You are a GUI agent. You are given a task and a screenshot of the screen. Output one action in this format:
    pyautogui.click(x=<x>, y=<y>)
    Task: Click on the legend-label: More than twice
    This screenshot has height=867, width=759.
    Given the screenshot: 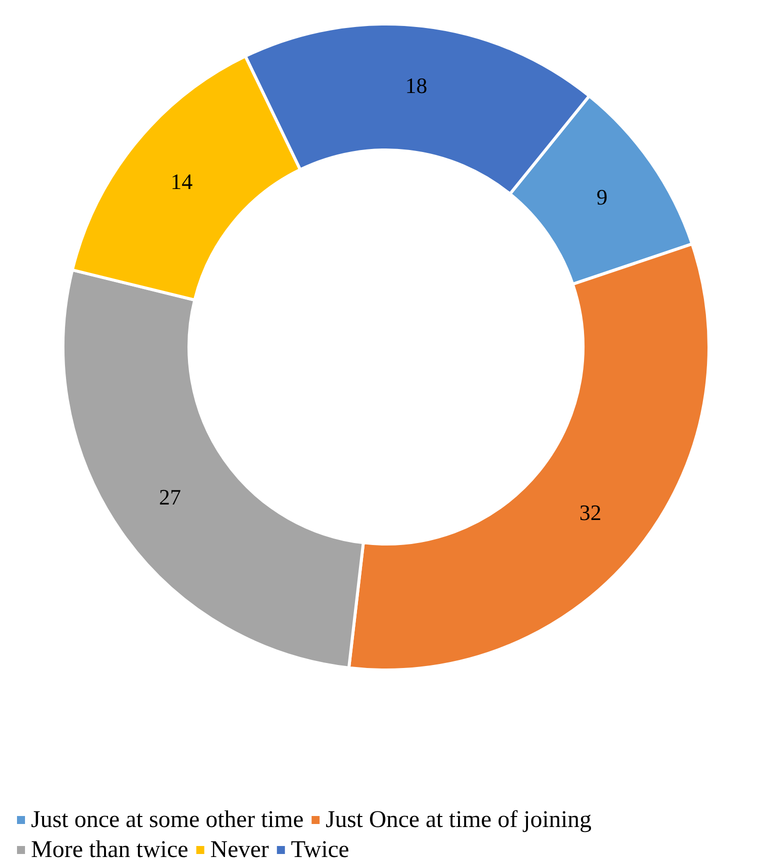 What is the action you would take?
    pyautogui.click(x=109, y=850)
    